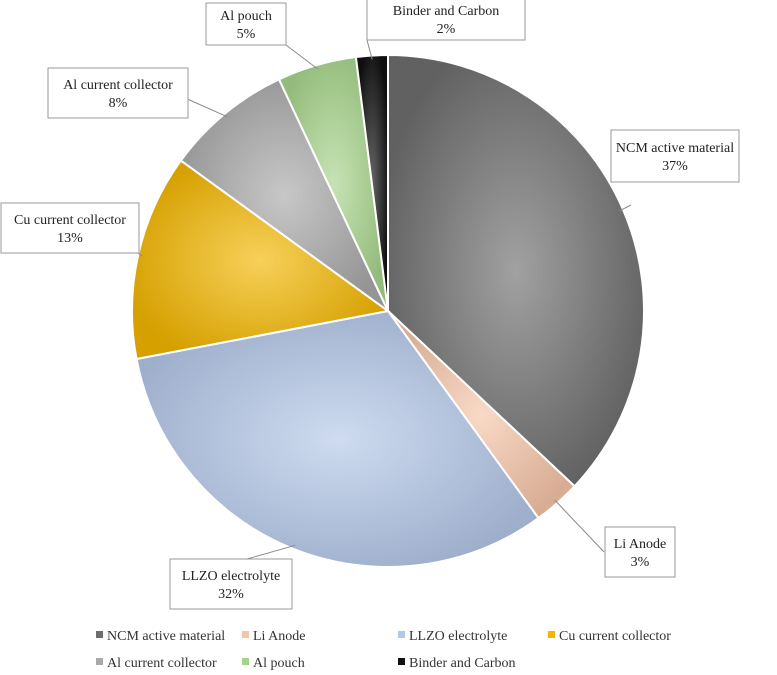 The height and width of the screenshot is (675, 777). I want to click on slice-al-current-collector, so click(284, 195).